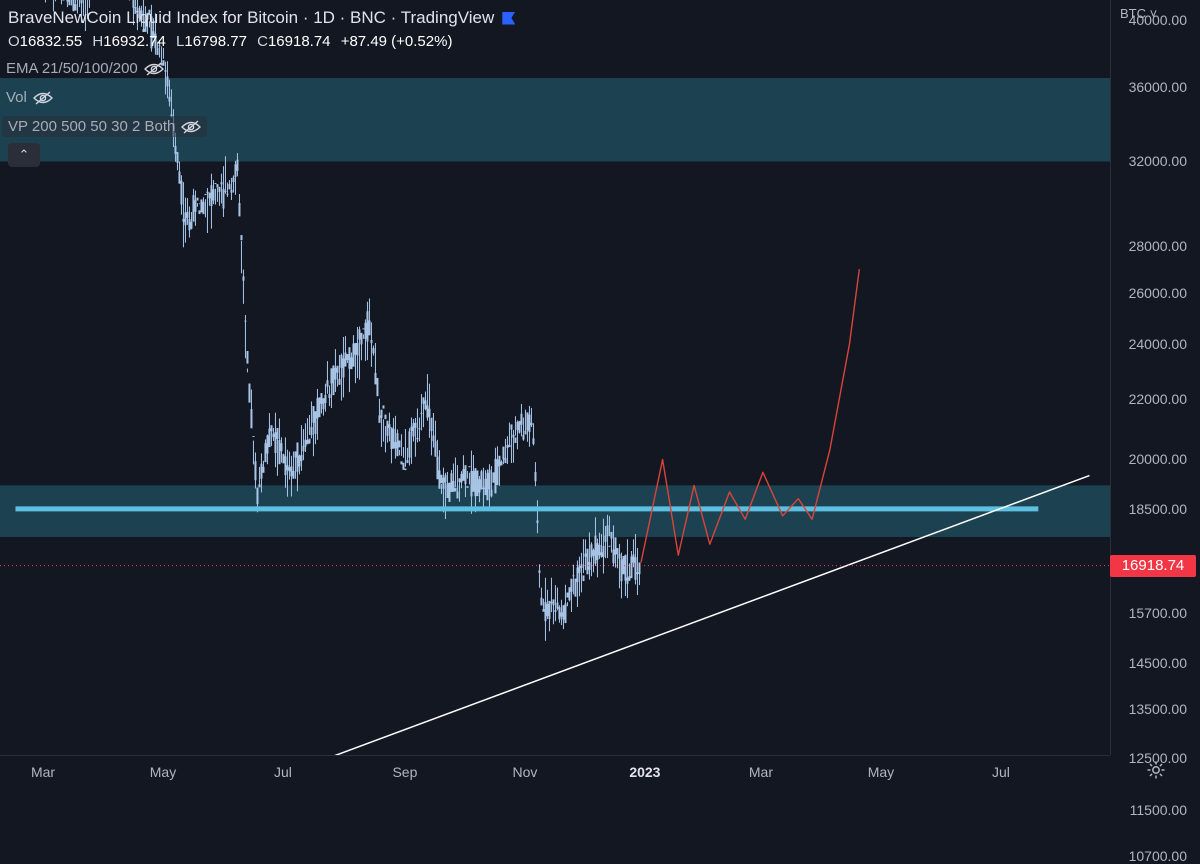  What do you see at coordinates (1158, 246) in the screenshot?
I see `y-tick-label: 28000.00` at bounding box center [1158, 246].